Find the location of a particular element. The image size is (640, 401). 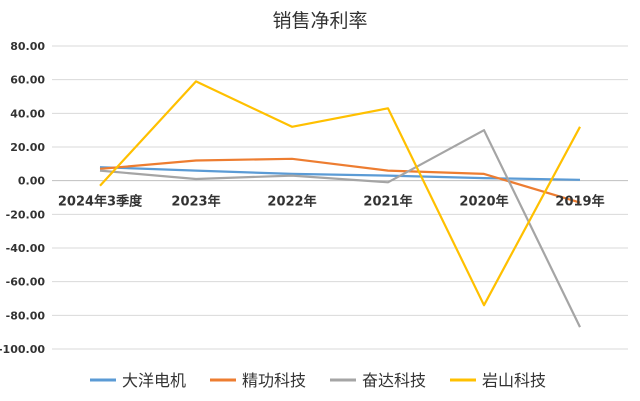

x-tick-label: 2019年 is located at coordinates (579, 202).